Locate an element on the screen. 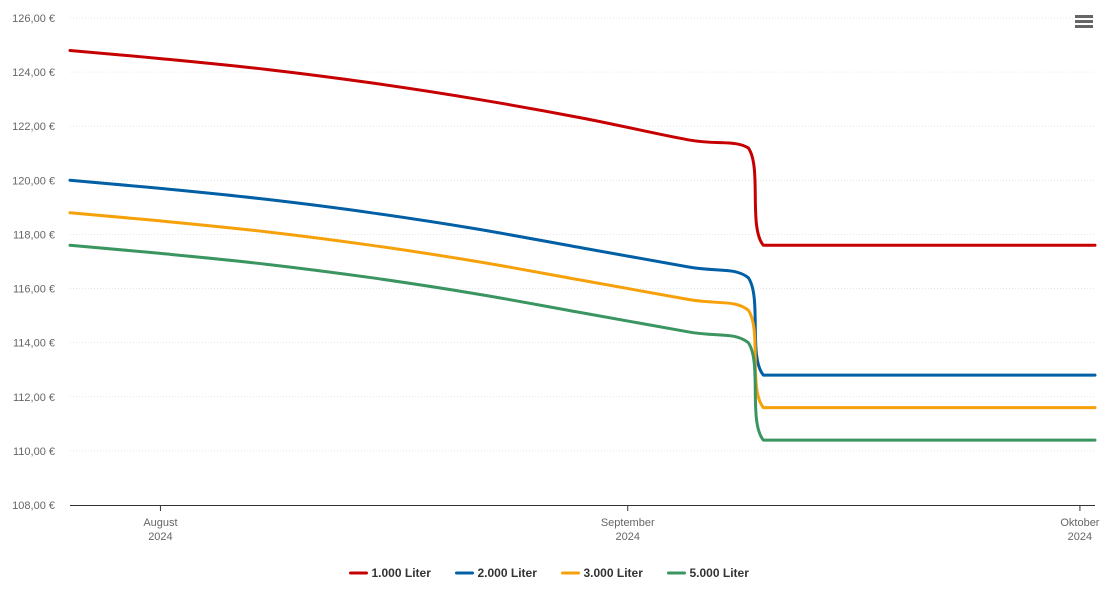  x-axis: August 2024 September 2024 Oktober 2024 is located at coordinates (585, 524).